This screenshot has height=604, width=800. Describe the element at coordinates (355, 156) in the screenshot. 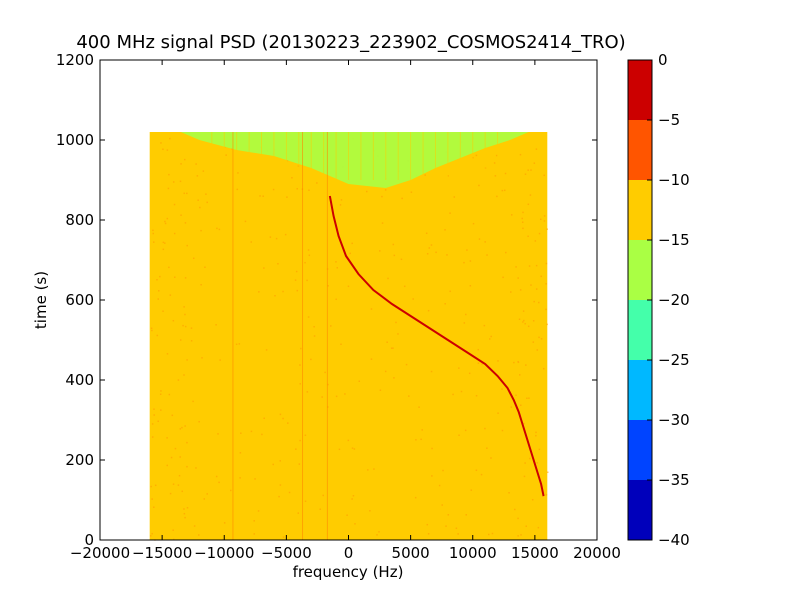

I see `heatmap-streaks` at that location.